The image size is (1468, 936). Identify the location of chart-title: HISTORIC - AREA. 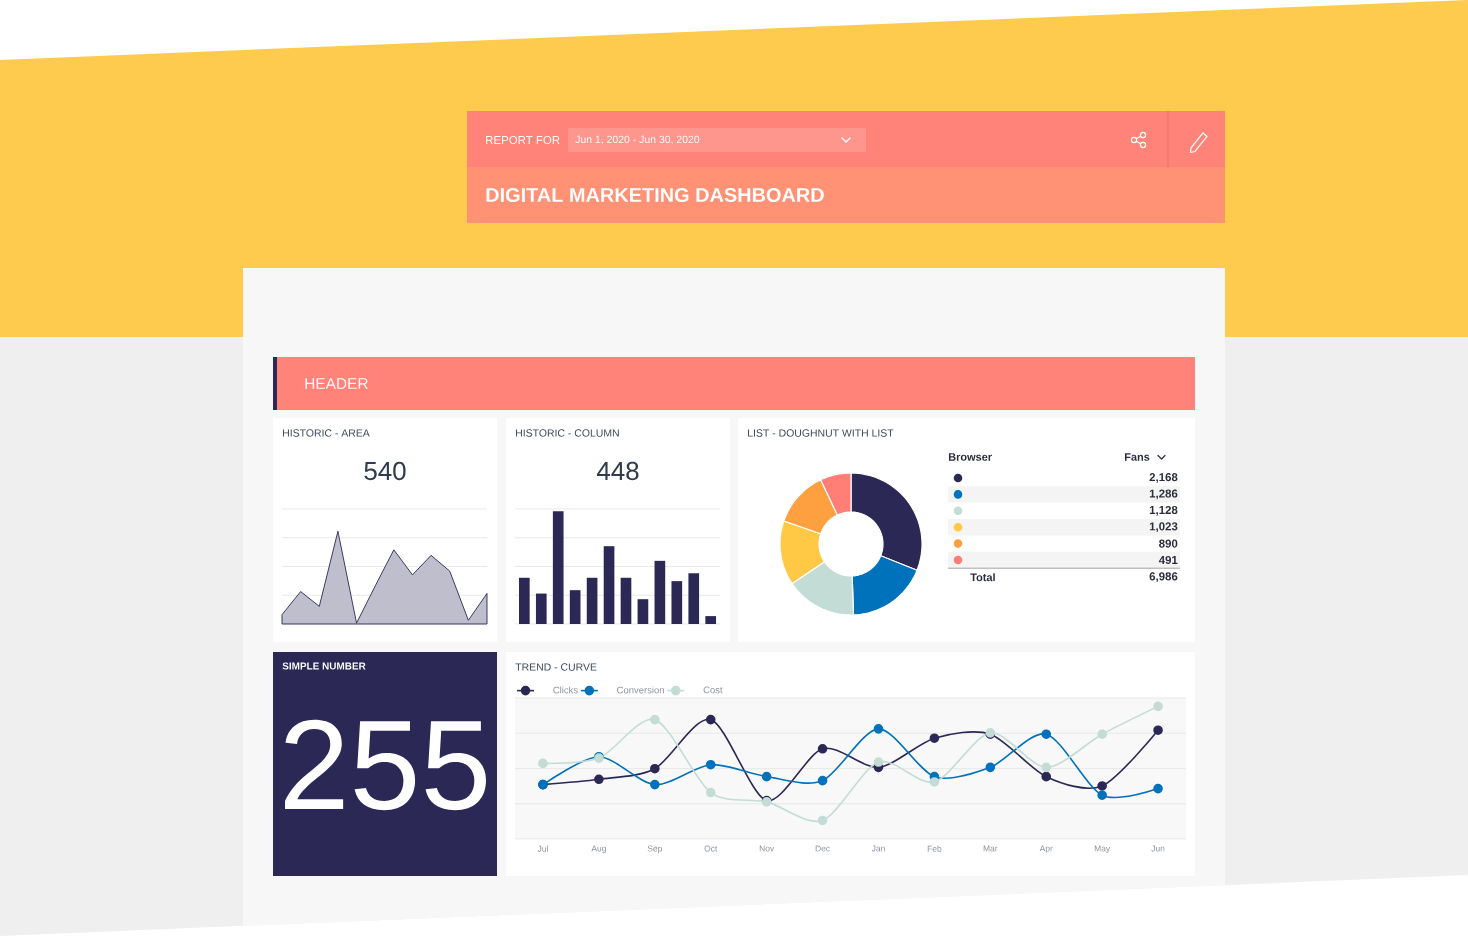
(326, 433).